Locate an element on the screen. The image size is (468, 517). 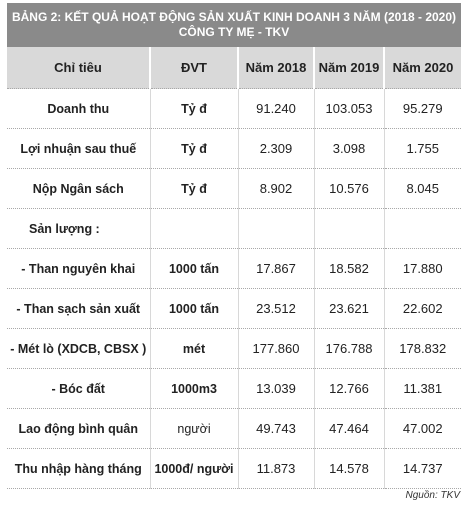
row-value-2018: 91.240 is located at coordinates (276, 108).